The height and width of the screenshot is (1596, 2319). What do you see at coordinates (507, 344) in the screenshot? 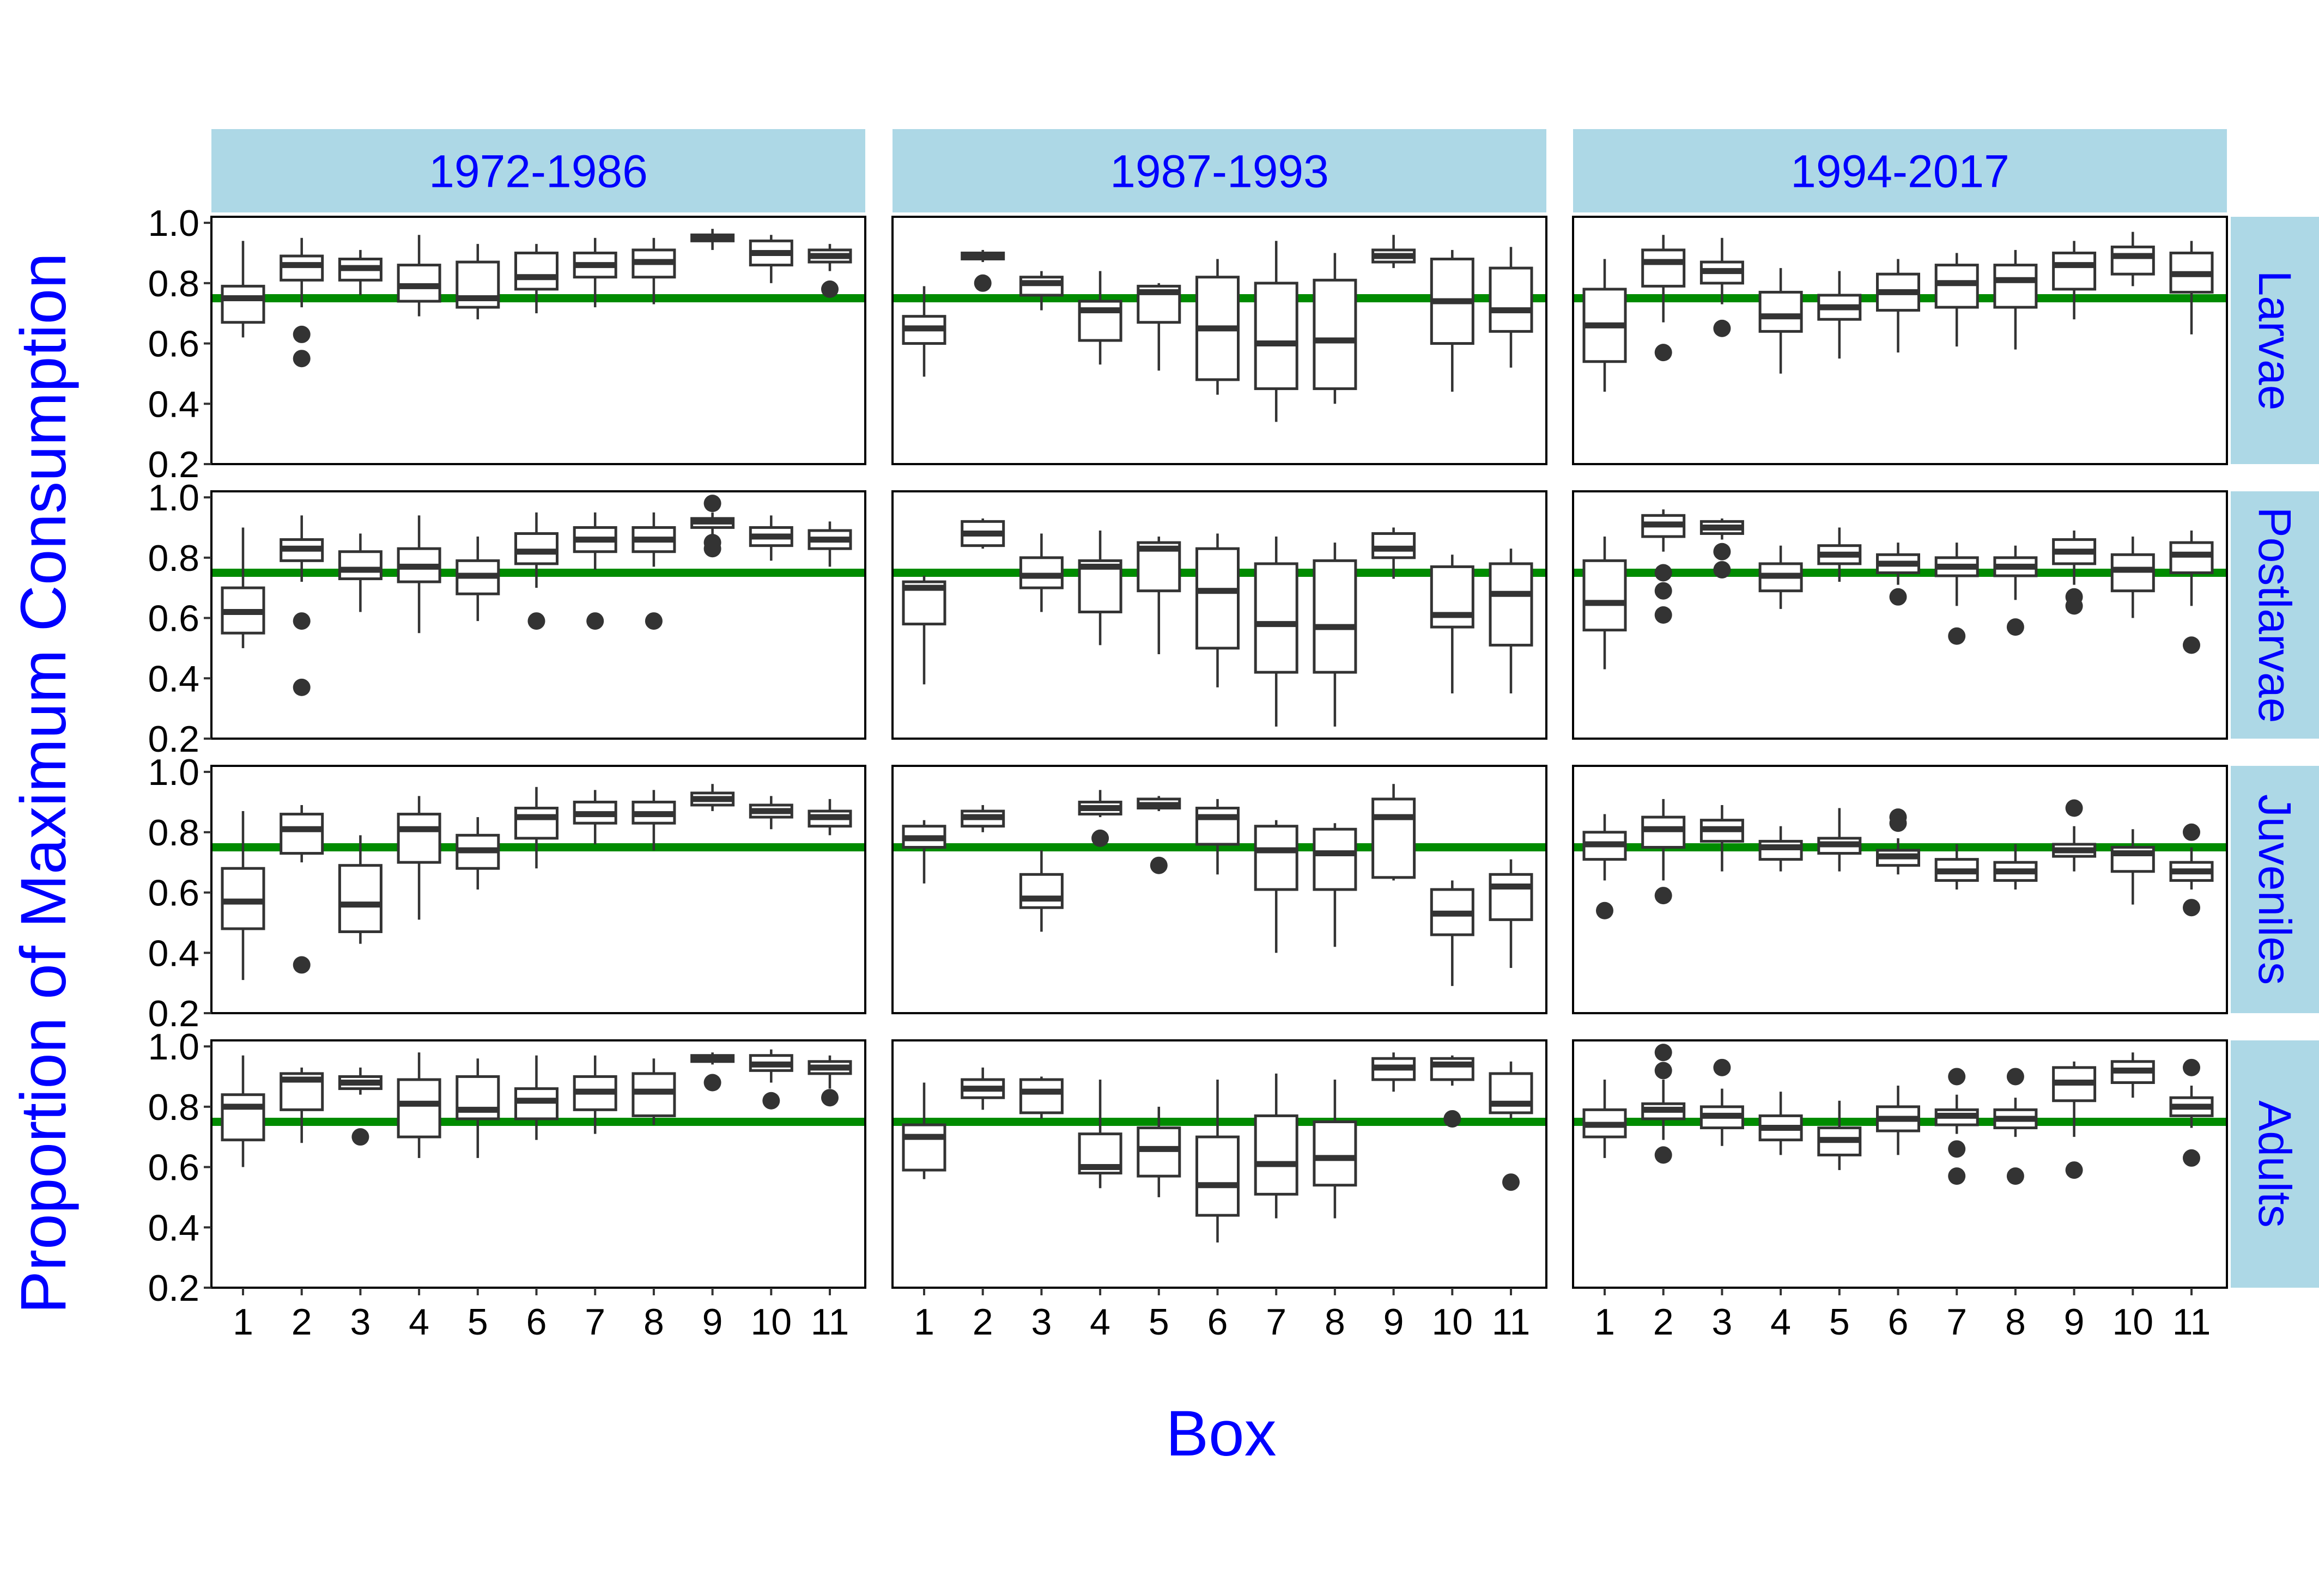
I see `panel-larvae-1972-1986: 0.2 0.4 0.6 0.8 1.0` at bounding box center [507, 344].